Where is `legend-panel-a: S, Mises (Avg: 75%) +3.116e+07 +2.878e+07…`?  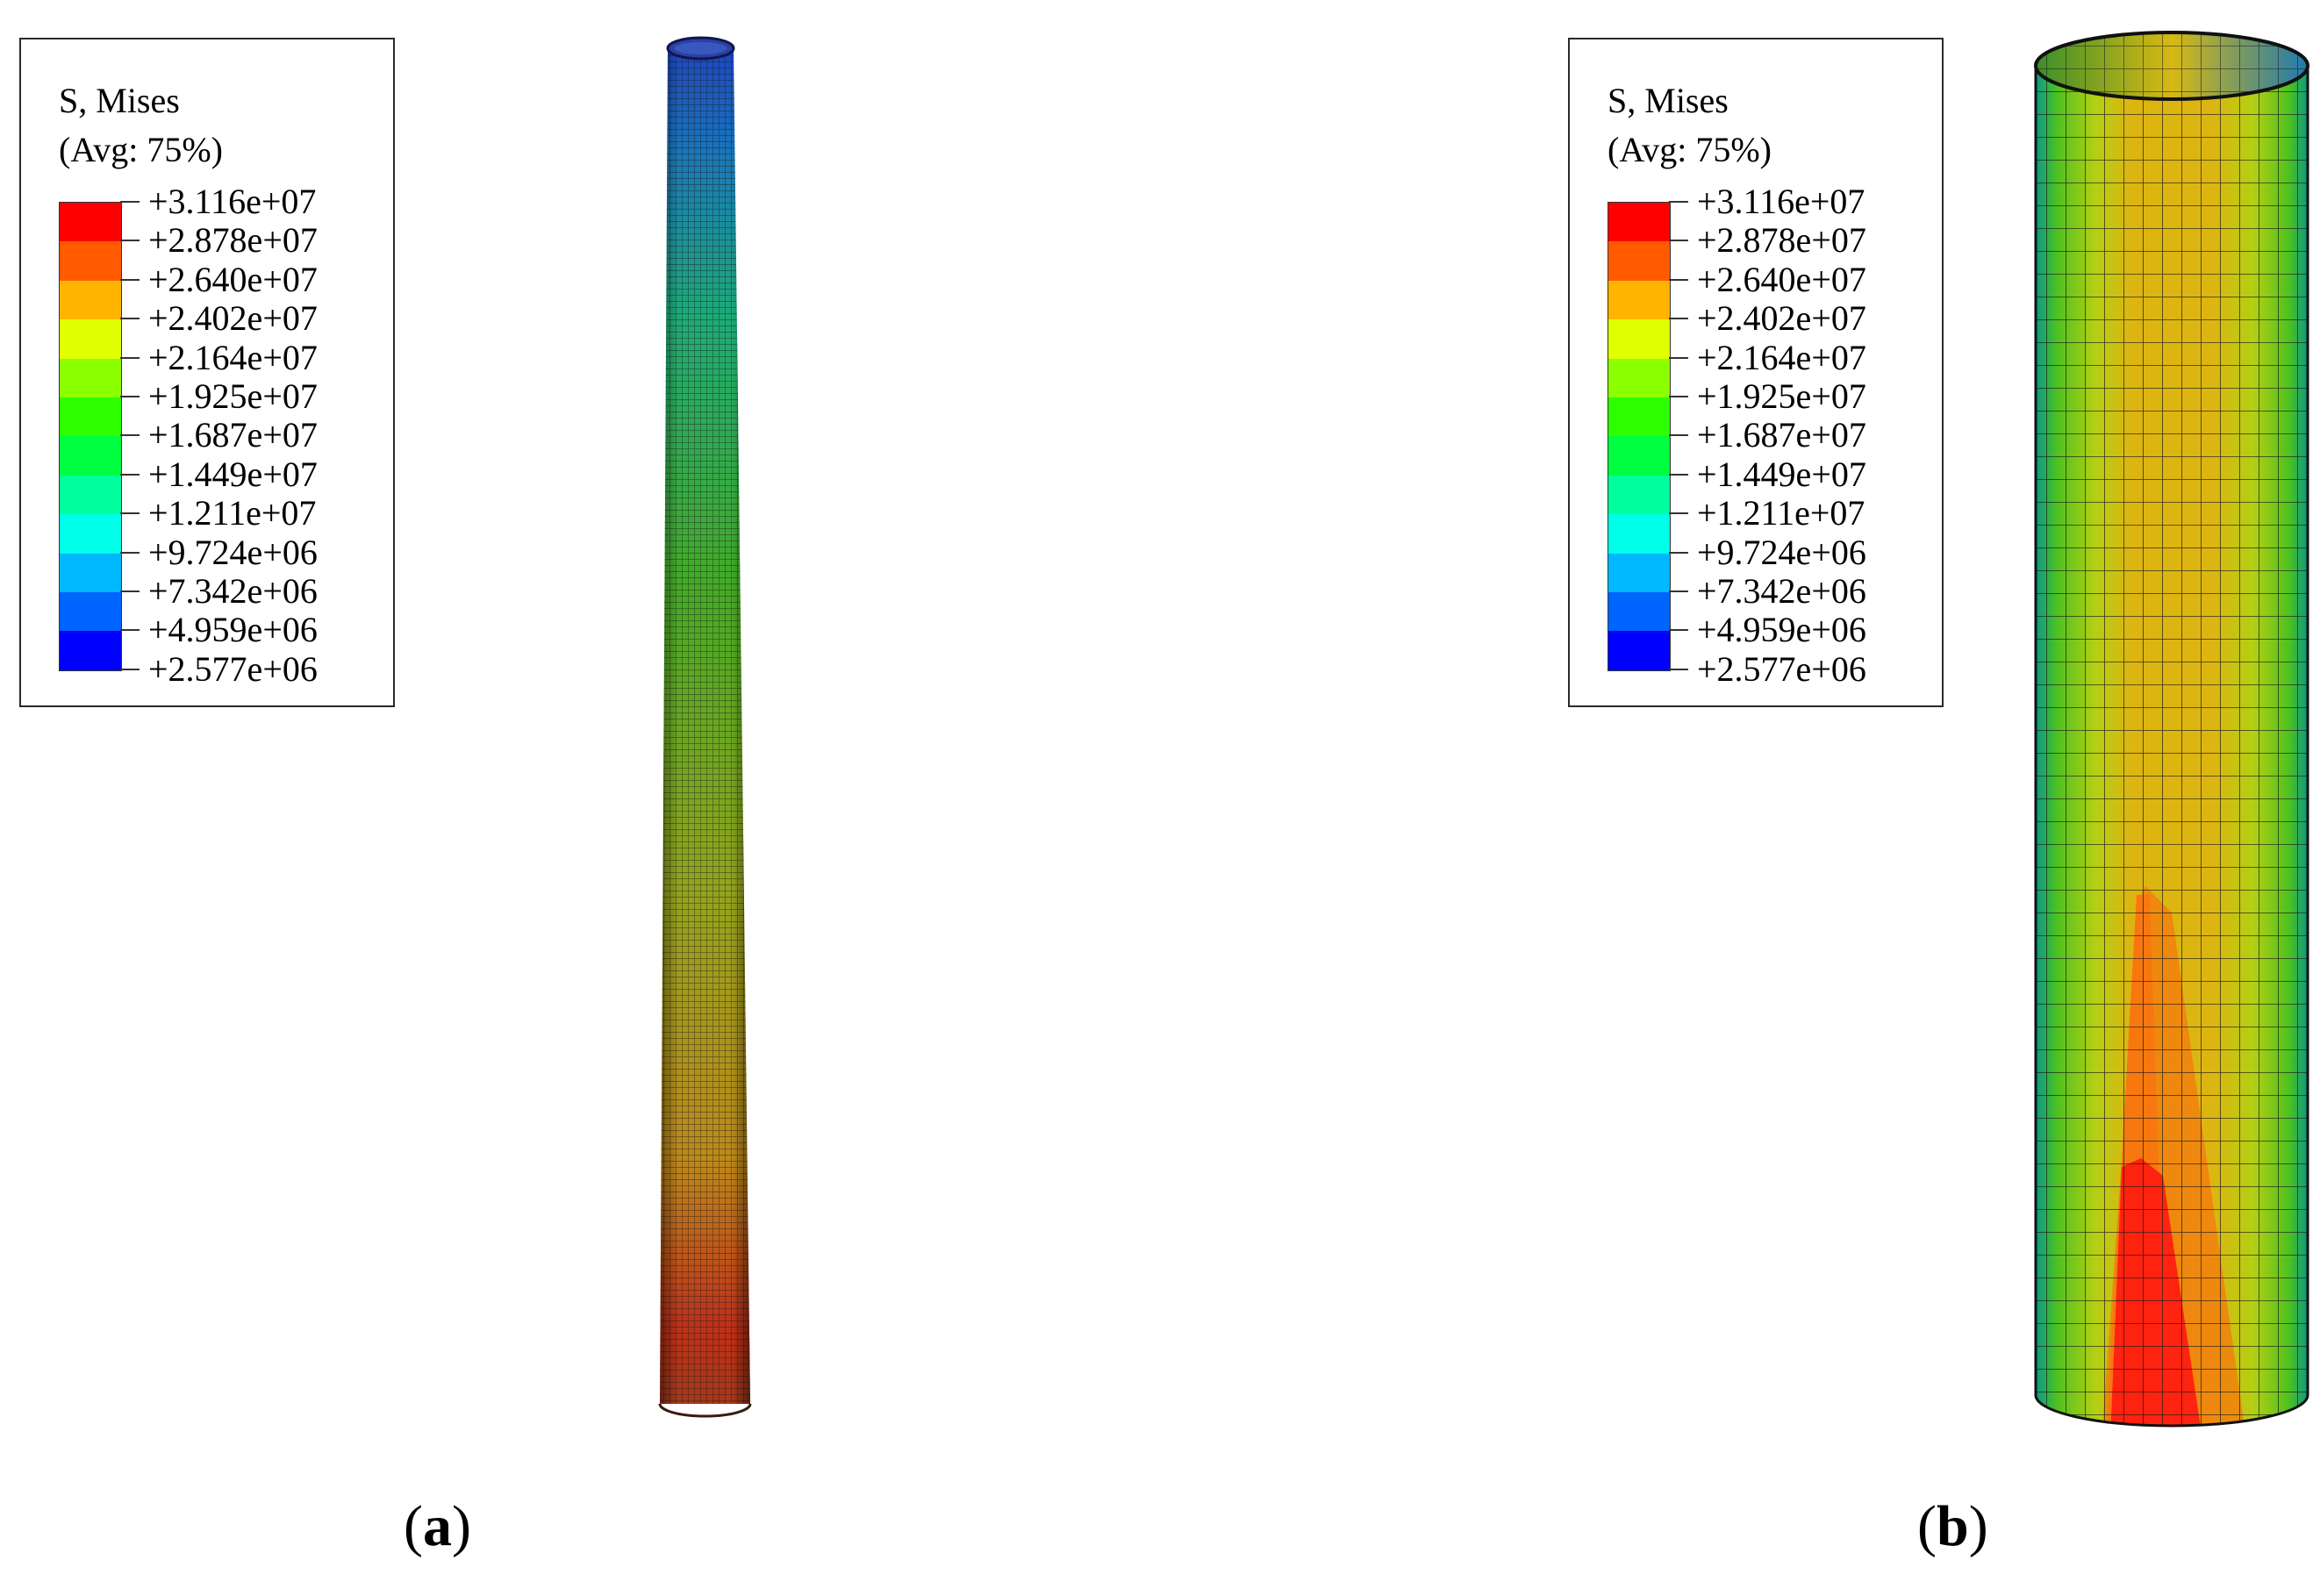 legend-panel-a: S, Mises (Avg: 75%) +3.116e+07 +2.878e+07… is located at coordinates (207, 372).